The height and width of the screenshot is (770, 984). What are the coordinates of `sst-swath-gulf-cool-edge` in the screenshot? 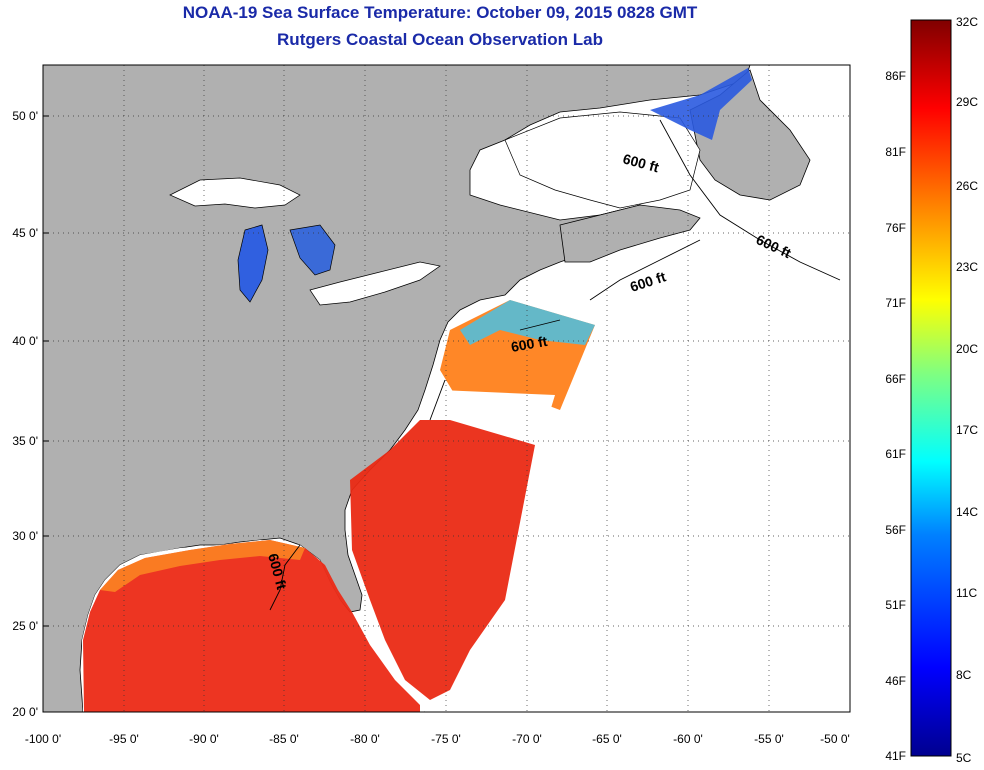 It's located at (202, 566).